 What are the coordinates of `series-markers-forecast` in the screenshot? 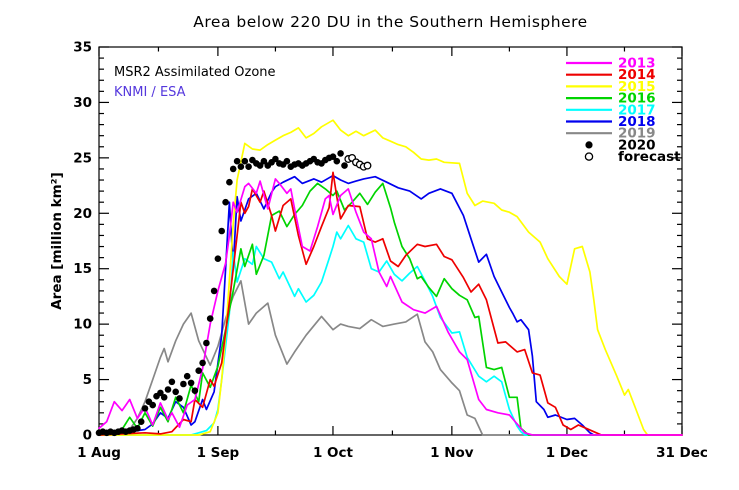 It's located at (358, 162).